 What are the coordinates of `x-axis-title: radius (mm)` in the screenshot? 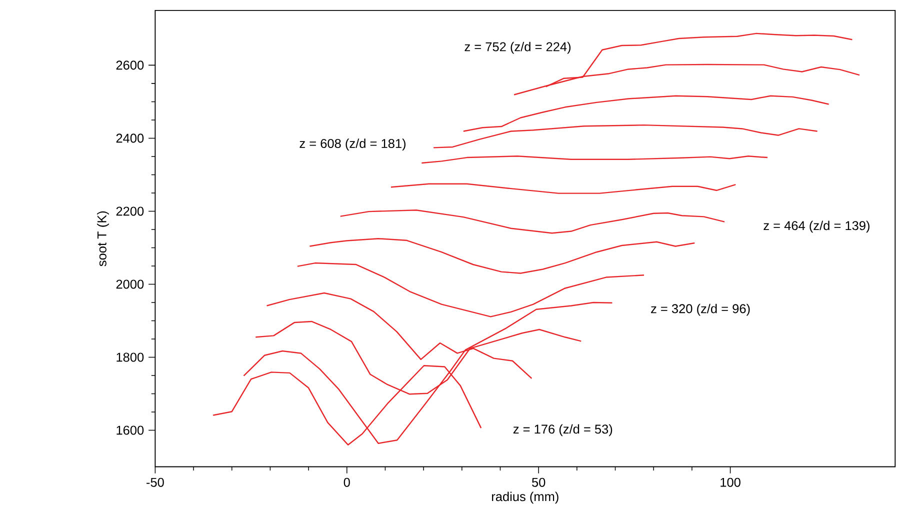 It's located at (525, 498).